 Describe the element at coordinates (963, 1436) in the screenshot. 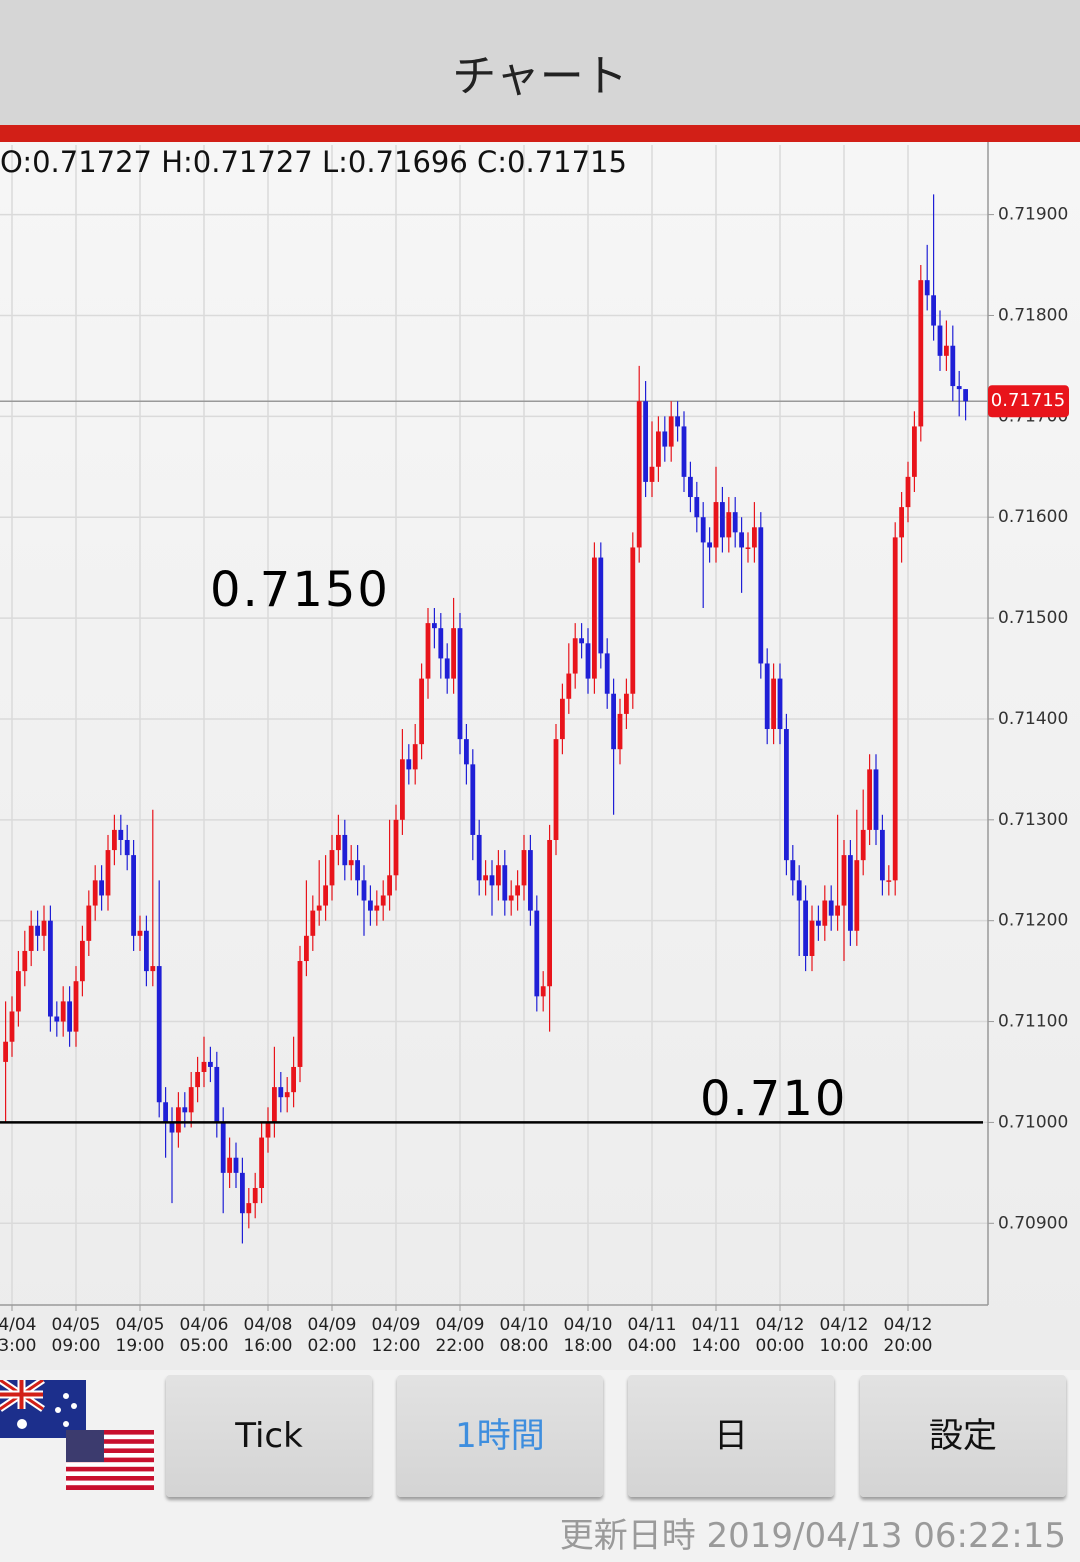

I see `settings-button: 設定` at that location.